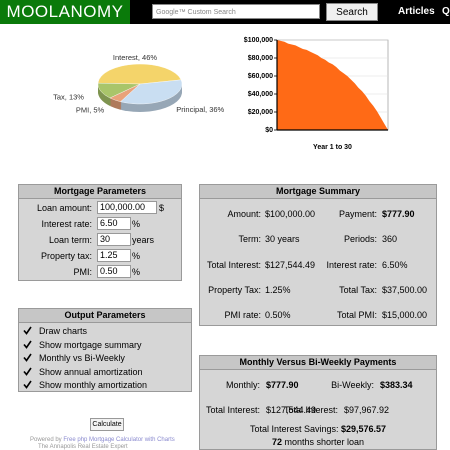 The width and height of the screenshot is (450, 450). Describe the element at coordinates (127, 207) in the screenshot. I see `field-input: 100,000.00` at that location.